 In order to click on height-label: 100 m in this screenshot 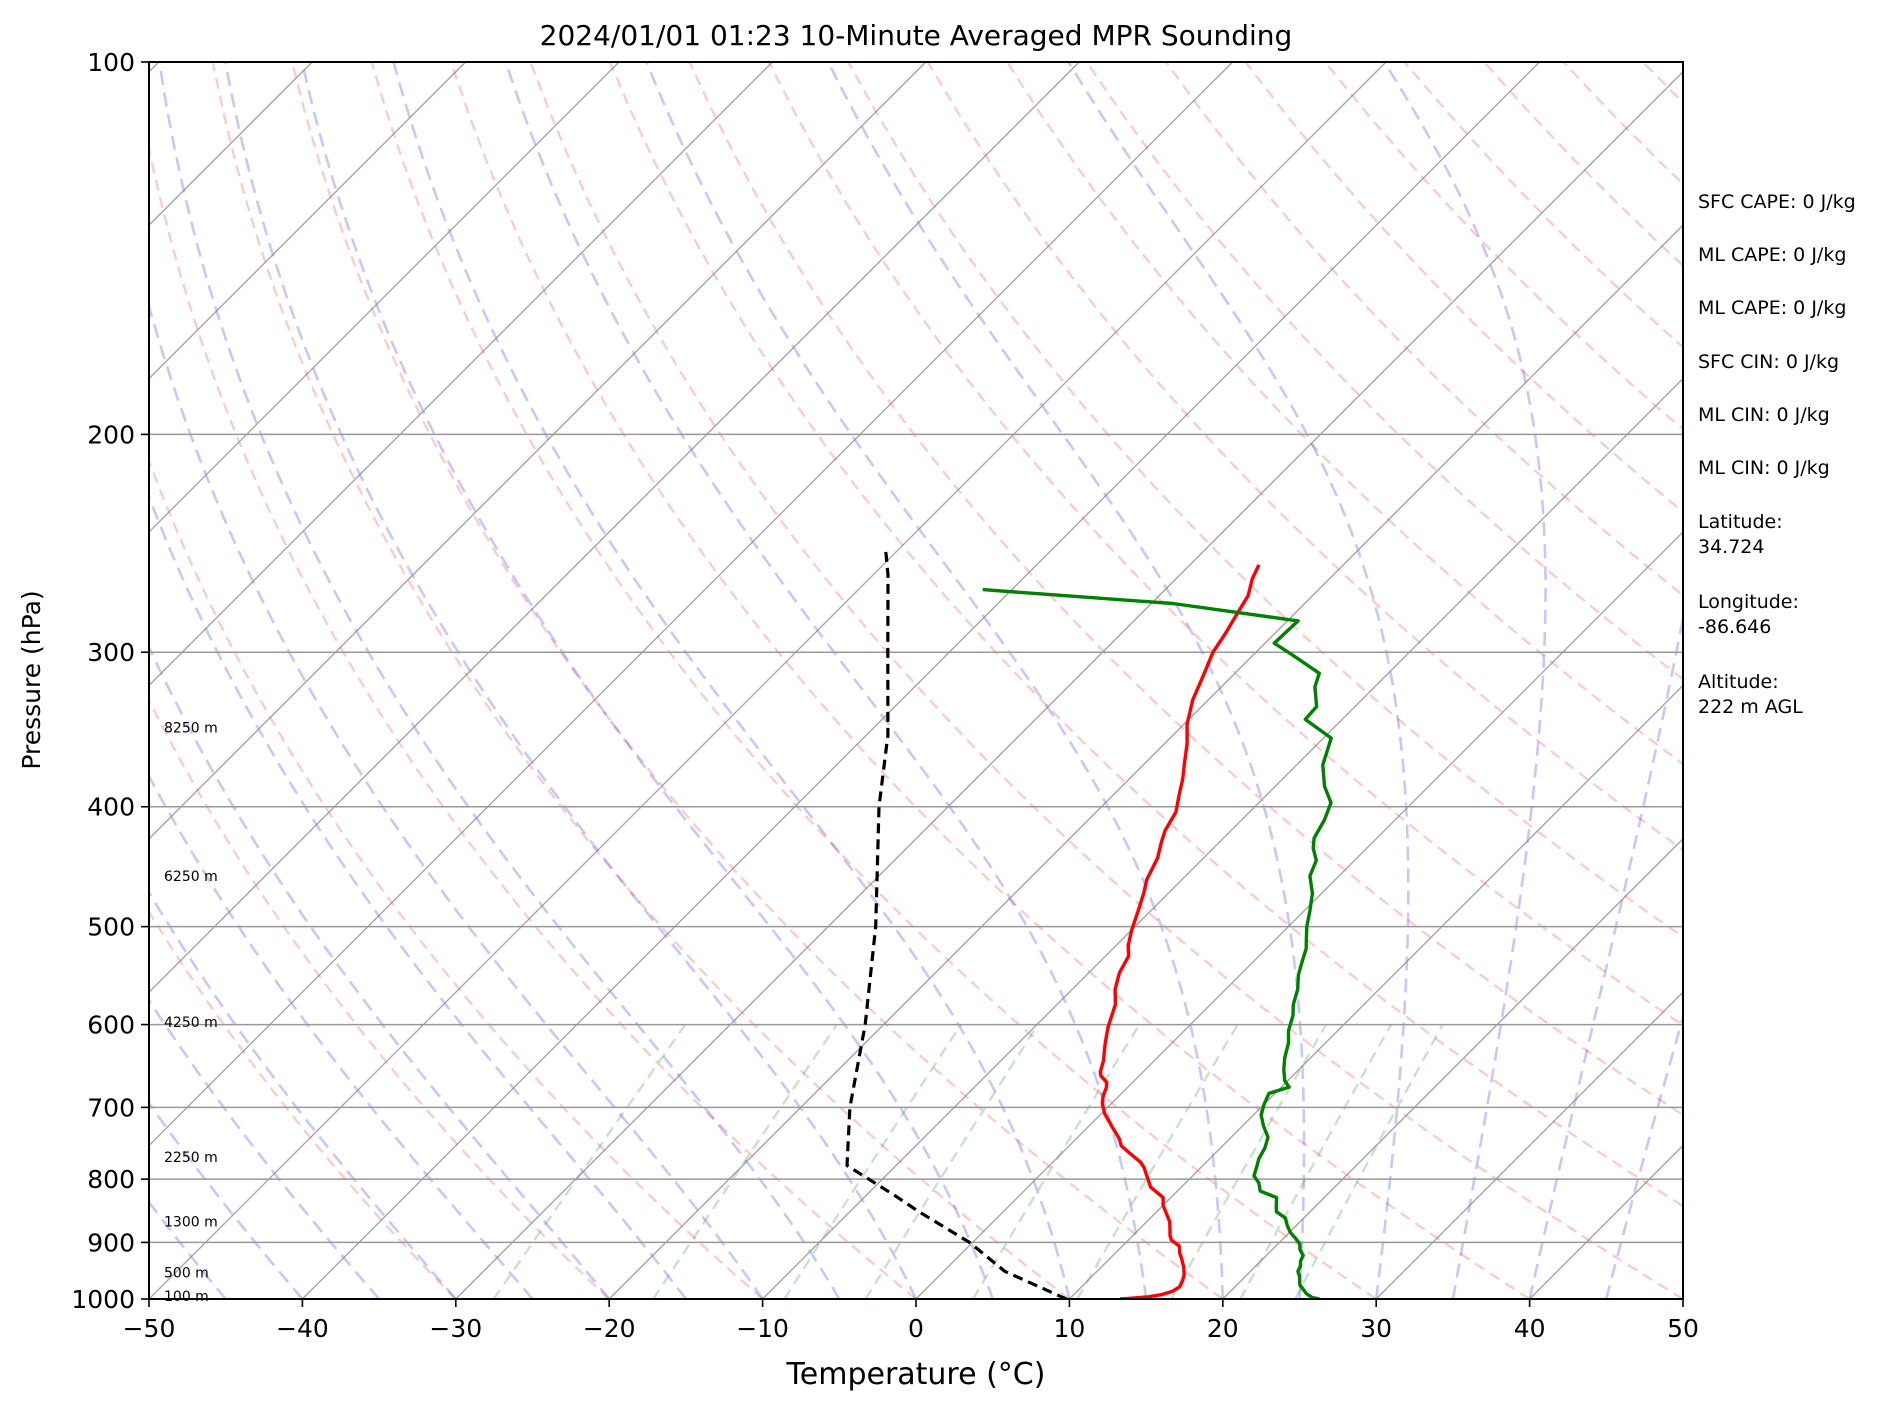, I will do `click(186, 1297)`.